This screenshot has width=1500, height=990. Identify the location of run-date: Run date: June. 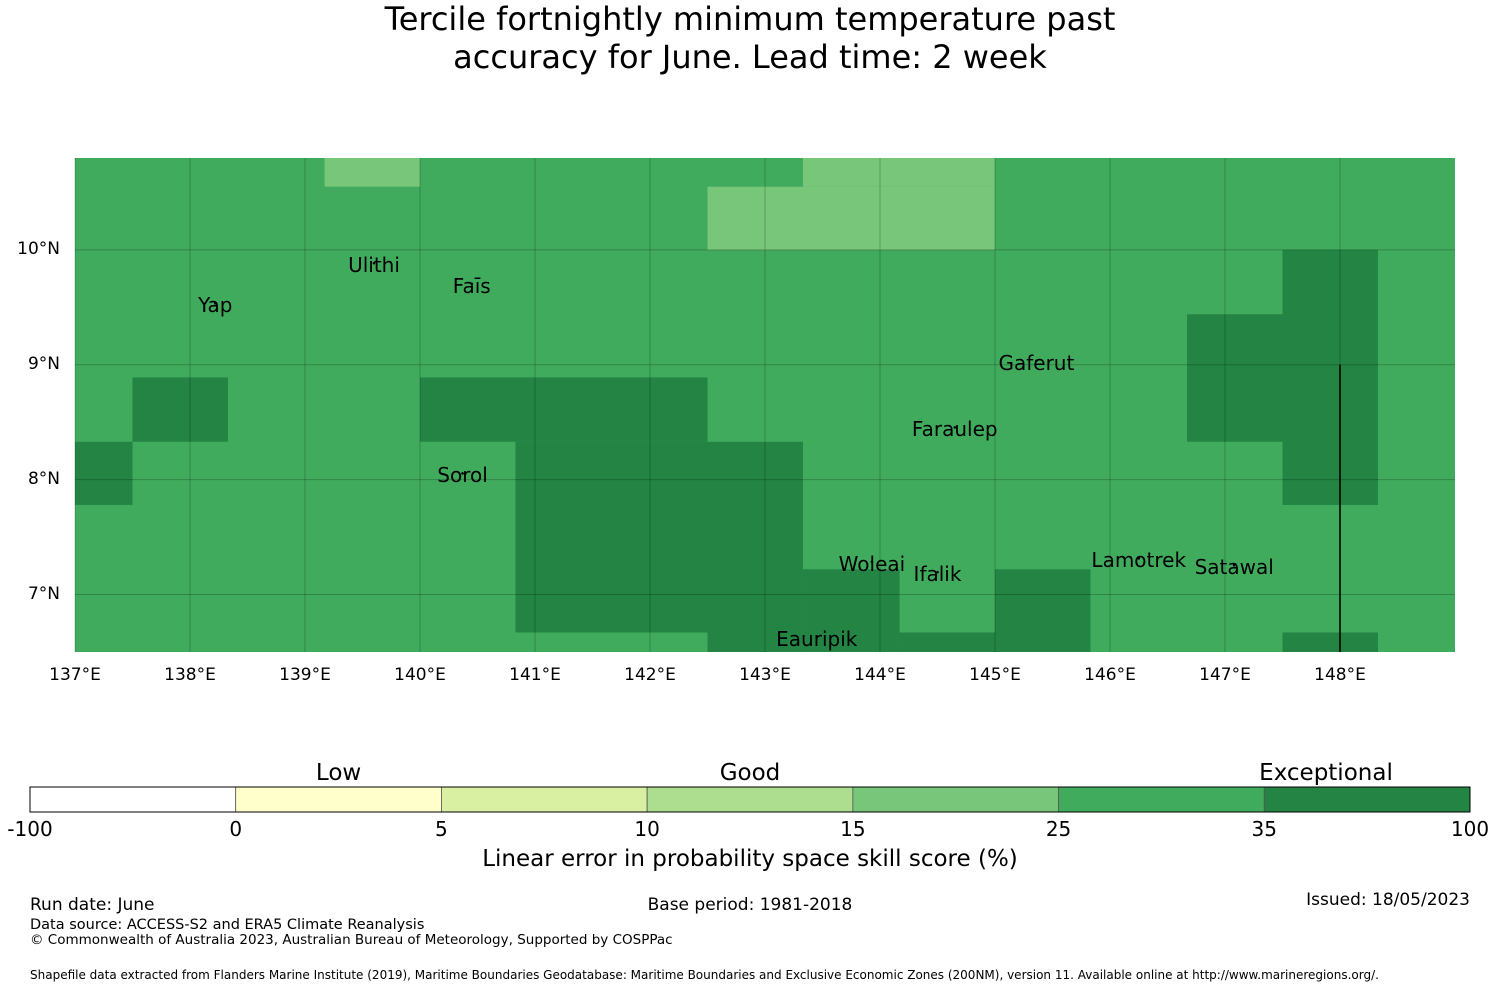
(92, 905).